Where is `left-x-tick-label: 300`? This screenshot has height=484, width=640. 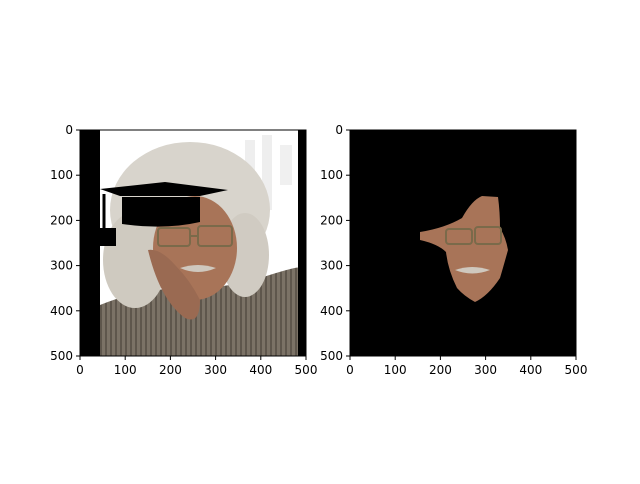 left-x-tick-label: 300 is located at coordinates (215, 370).